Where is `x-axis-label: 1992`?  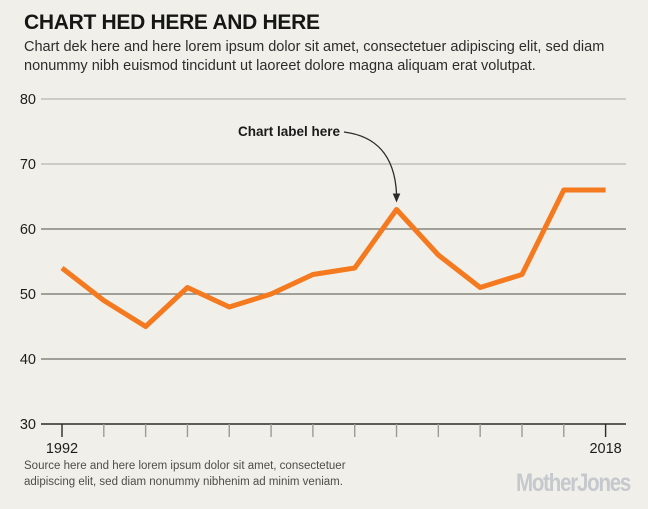
x-axis-label: 1992 is located at coordinates (62, 449).